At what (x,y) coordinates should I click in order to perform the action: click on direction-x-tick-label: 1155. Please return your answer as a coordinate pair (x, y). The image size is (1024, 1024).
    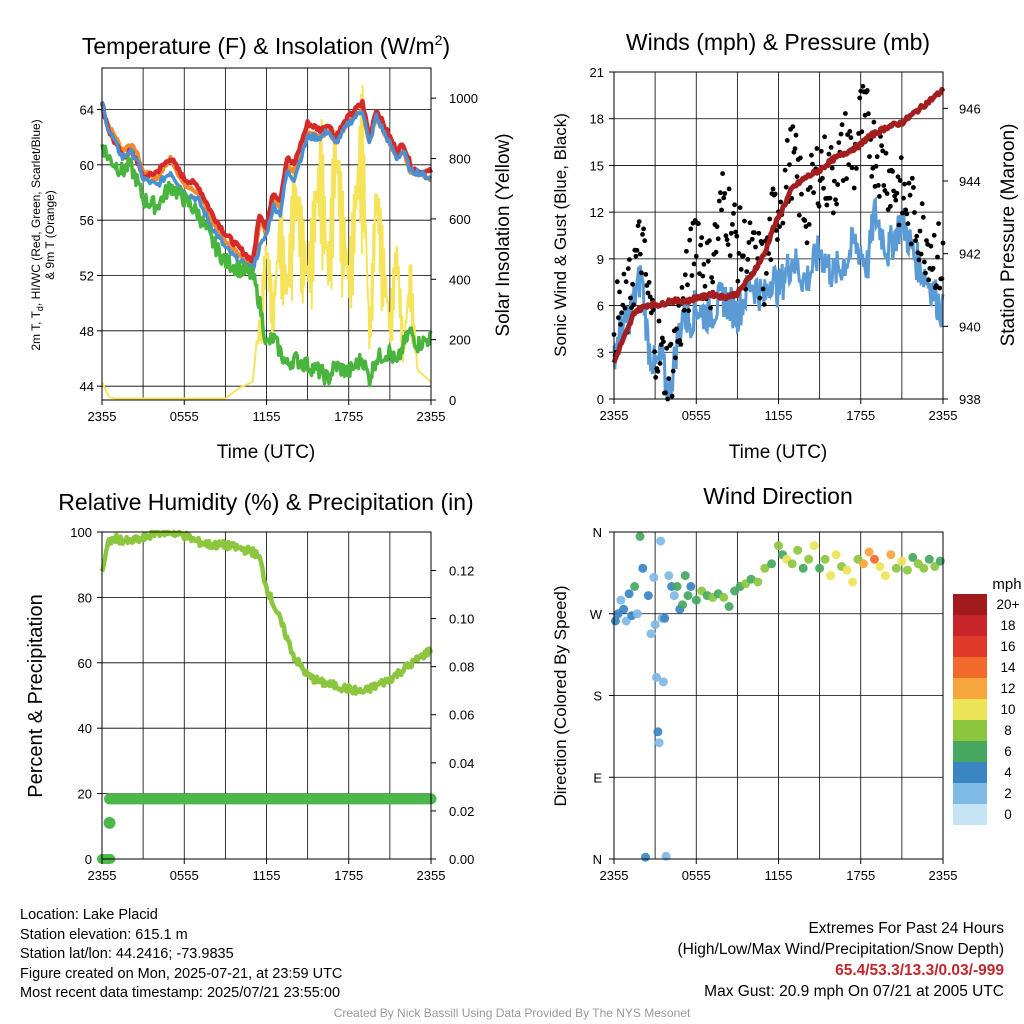
    Looking at the image, I should click on (779, 875).